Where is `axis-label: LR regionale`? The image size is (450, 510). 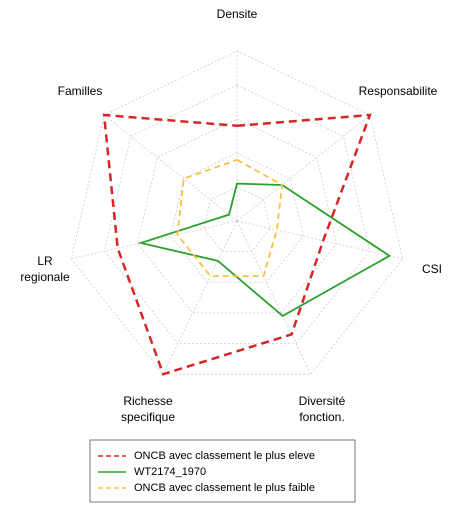 axis-label: LR regionale is located at coordinates (45, 269).